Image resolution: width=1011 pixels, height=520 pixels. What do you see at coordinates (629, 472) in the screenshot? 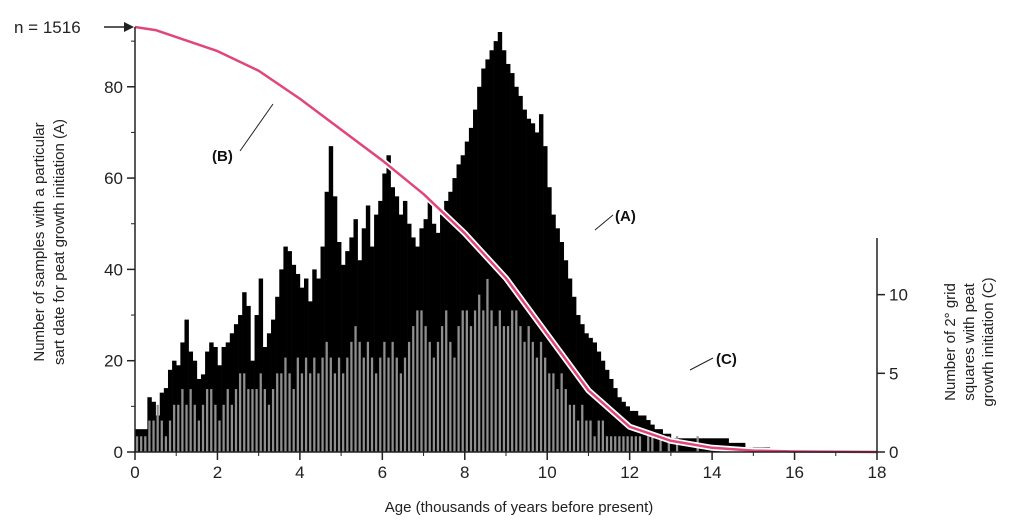
I see `x-tick-label: 12` at bounding box center [629, 472].